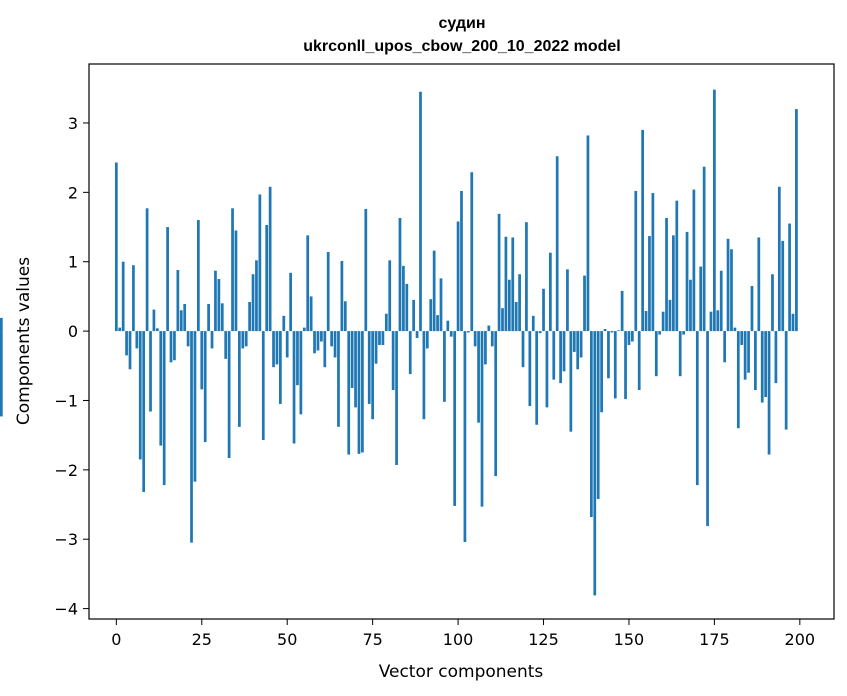  I want to click on y-tick-label: 1, so click(73, 262).